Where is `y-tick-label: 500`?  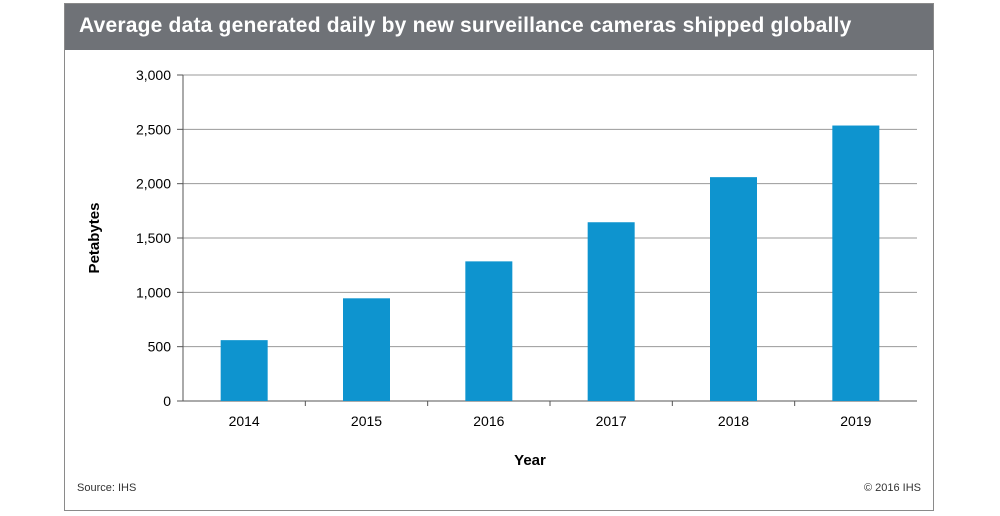 y-tick-label: 500 is located at coordinates (160, 347).